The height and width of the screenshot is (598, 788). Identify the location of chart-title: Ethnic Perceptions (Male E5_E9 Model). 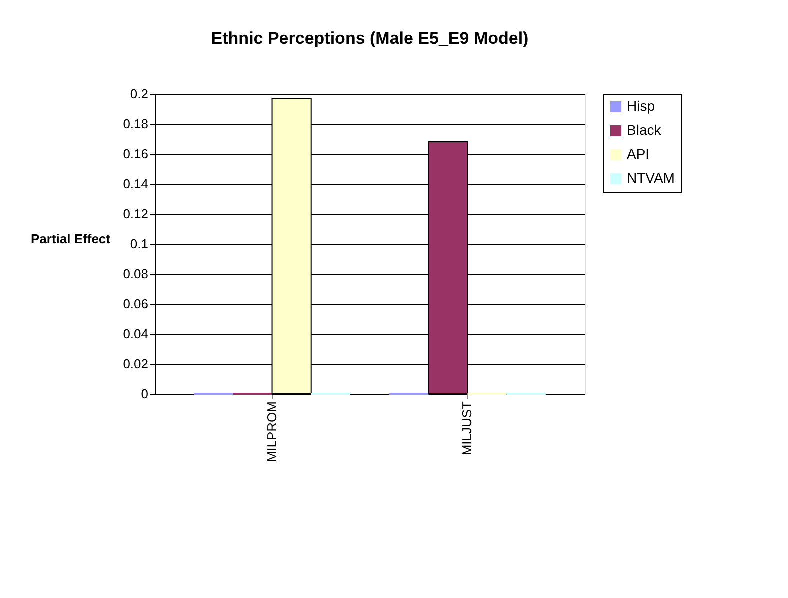
(370, 38).